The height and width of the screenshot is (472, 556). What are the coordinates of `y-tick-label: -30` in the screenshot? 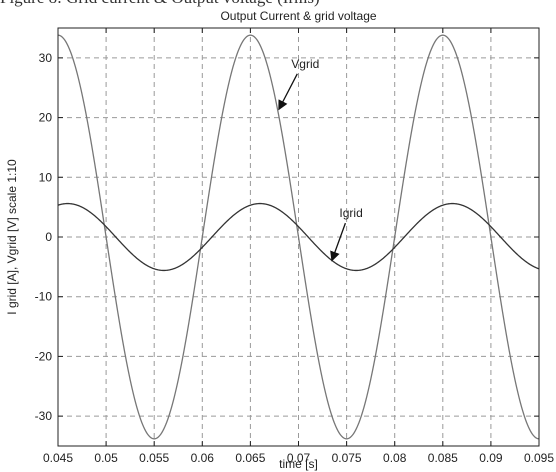 It's located at (44, 416).